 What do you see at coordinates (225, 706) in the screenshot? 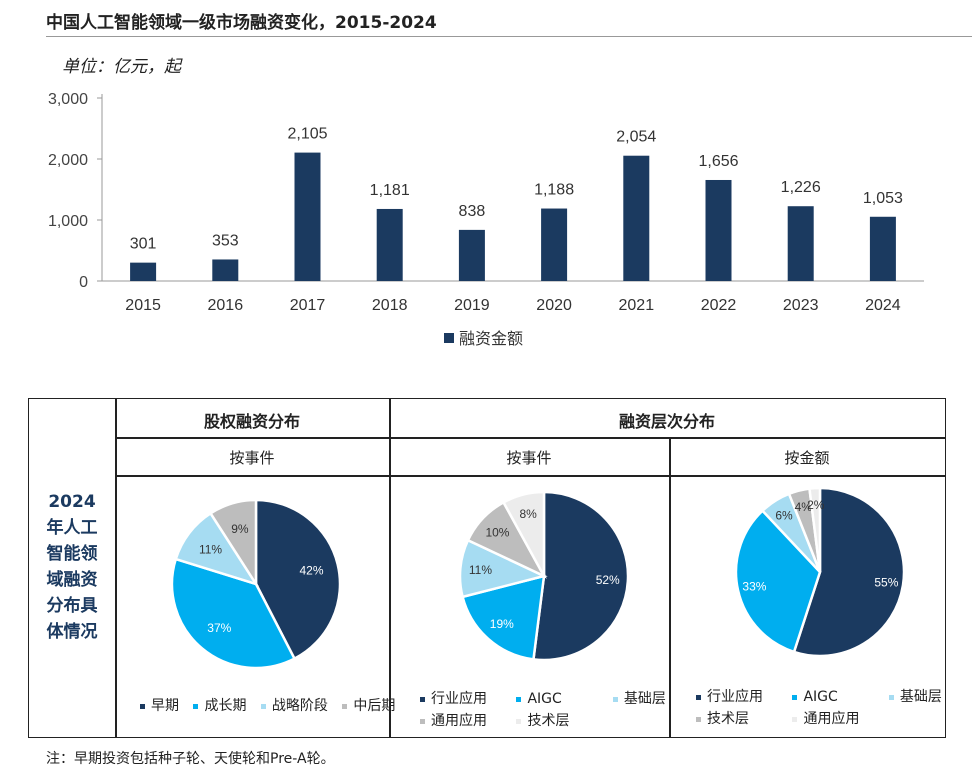
I see `legend-label: 成长期` at bounding box center [225, 706].